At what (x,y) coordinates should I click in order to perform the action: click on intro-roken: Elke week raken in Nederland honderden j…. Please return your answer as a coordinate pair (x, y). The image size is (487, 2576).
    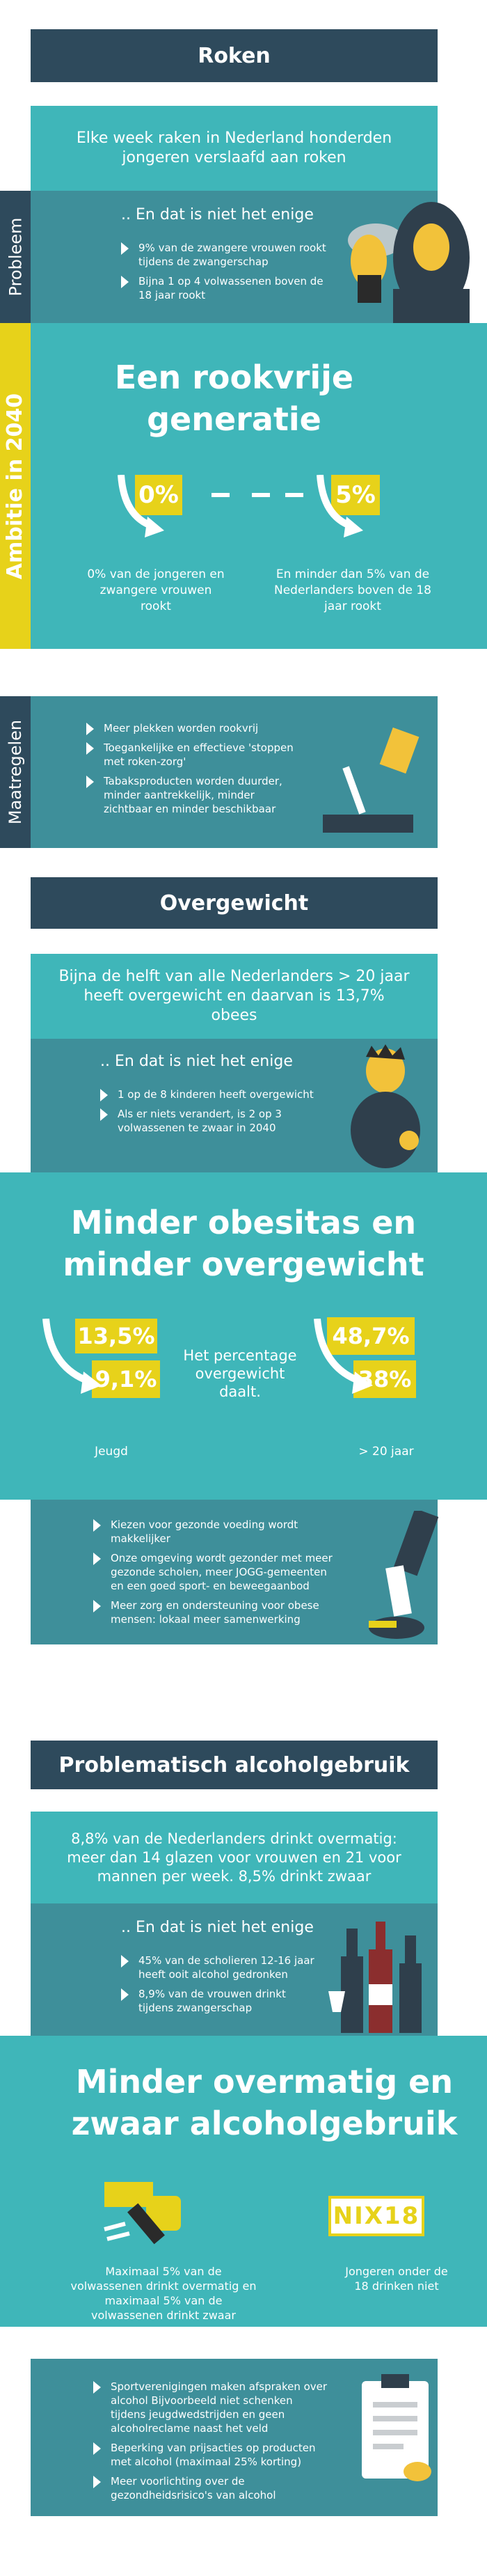
    Looking at the image, I should click on (234, 148).